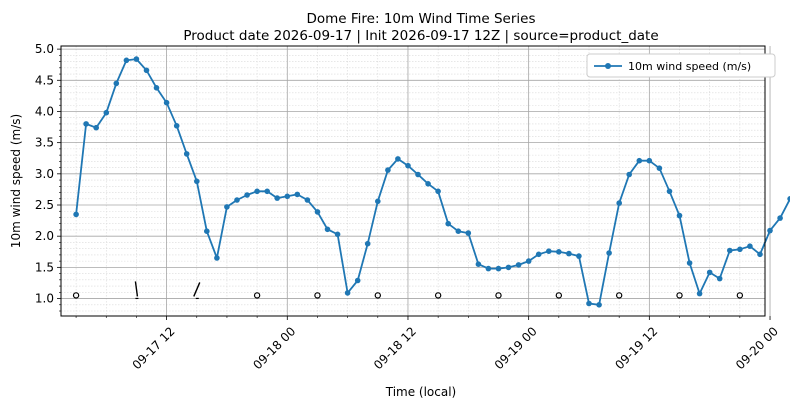 The image size is (790, 409). I want to click on y-tick-label: 5.0, so click(44, 49).